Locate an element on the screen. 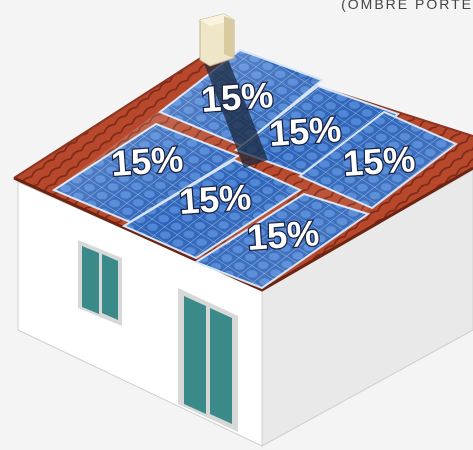 The image size is (473, 450). chimney is located at coordinates (217, 40).